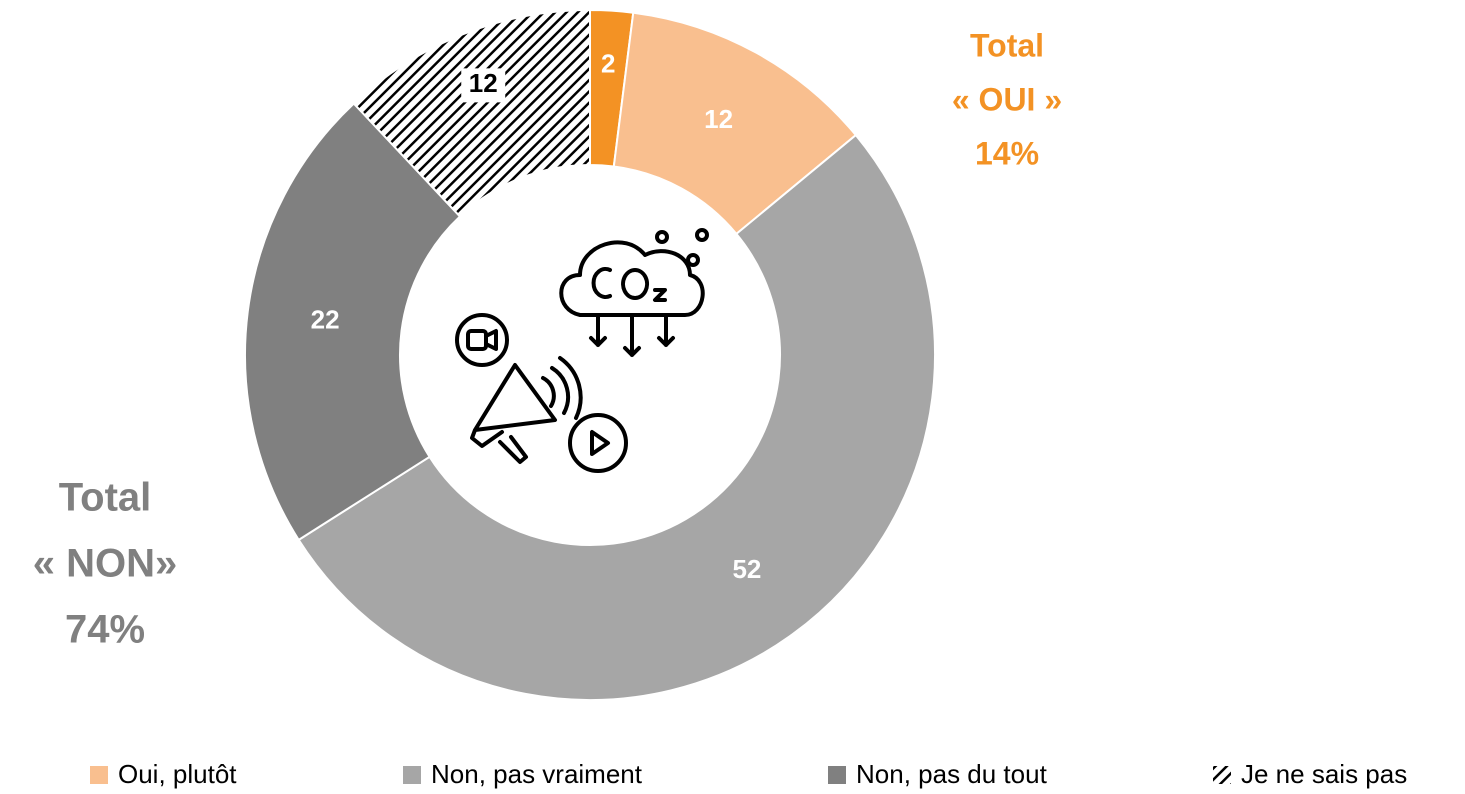 Image resolution: width=1465 pixels, height=794 pixels. I want to click on label-box, so click(483, 85).